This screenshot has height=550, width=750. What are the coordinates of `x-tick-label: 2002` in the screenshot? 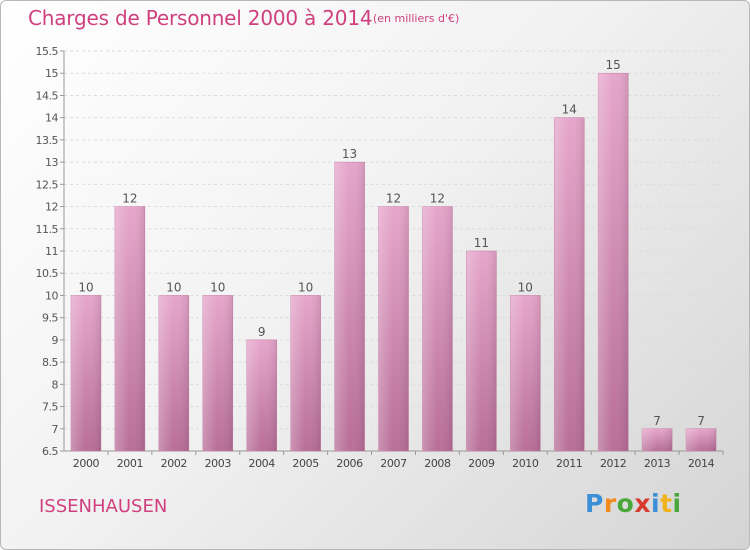 It's located at (174, 463).